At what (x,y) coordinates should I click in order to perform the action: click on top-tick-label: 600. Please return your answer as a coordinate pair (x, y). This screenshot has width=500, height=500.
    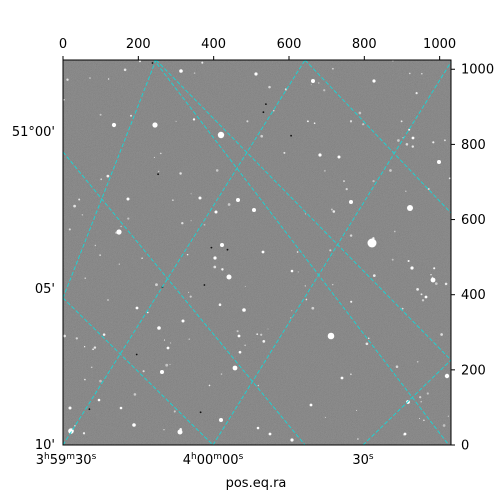
    Looking at the image, I should click on (289, 44).